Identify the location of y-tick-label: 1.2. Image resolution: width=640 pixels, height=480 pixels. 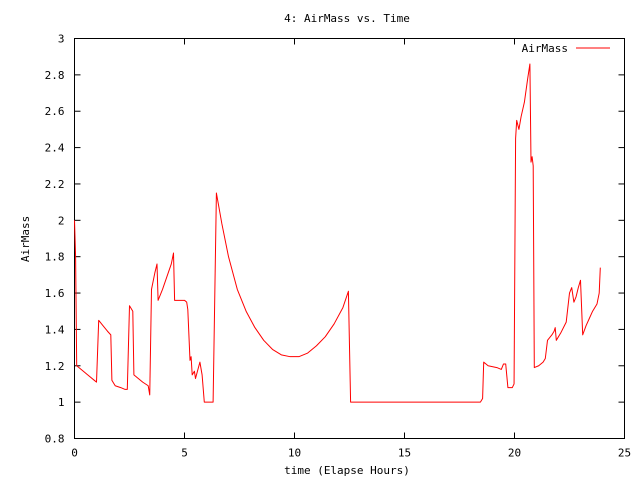
(55, 366).